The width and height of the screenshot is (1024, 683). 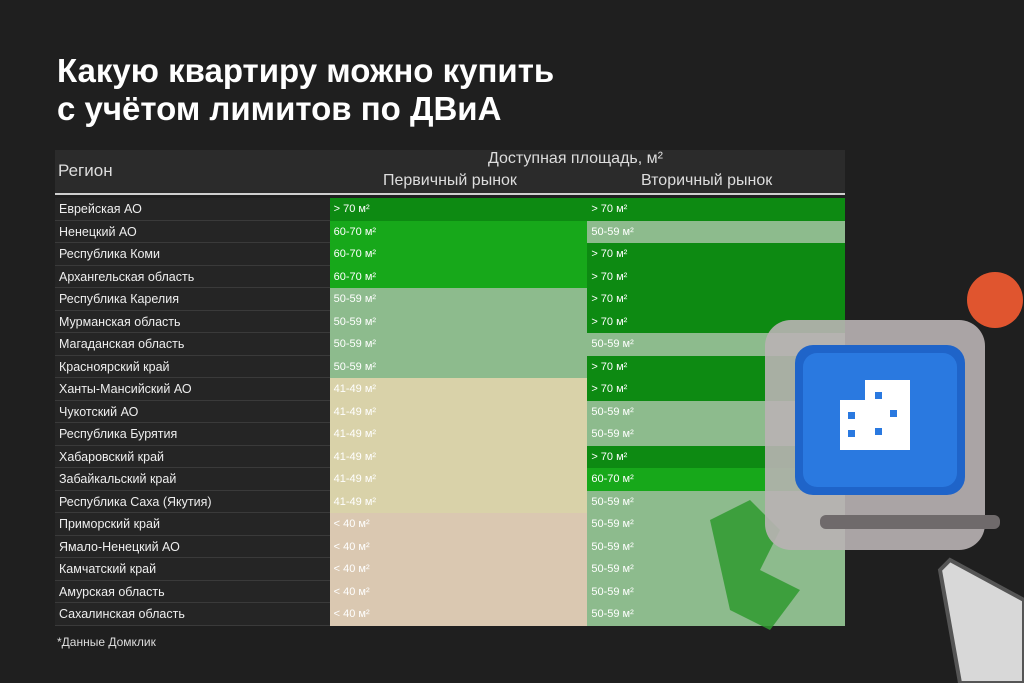 I want to click on title-line: с учётом лимитов по ДВиА, so click(x=279, y=108).